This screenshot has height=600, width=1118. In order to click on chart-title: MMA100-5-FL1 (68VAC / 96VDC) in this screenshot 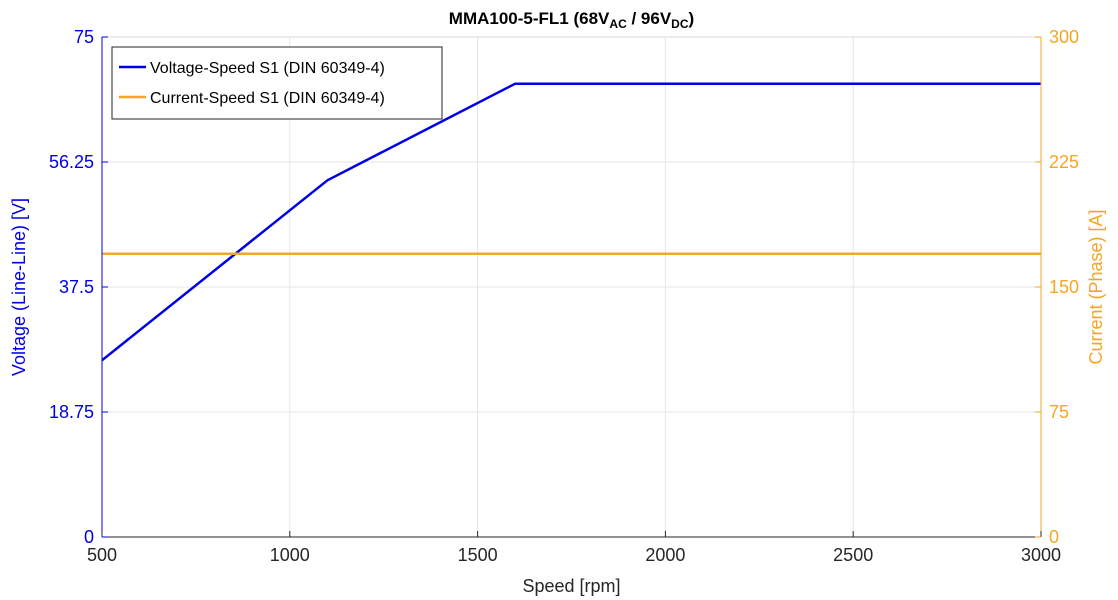, I will do `click(571, 20)`.